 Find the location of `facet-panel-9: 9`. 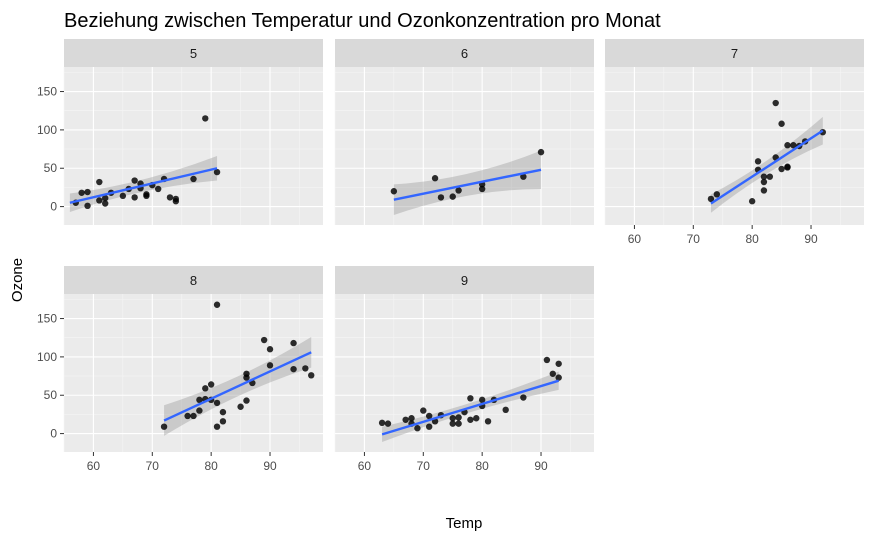

facet-panel-9: 9 is located at coordinates (464, 359).